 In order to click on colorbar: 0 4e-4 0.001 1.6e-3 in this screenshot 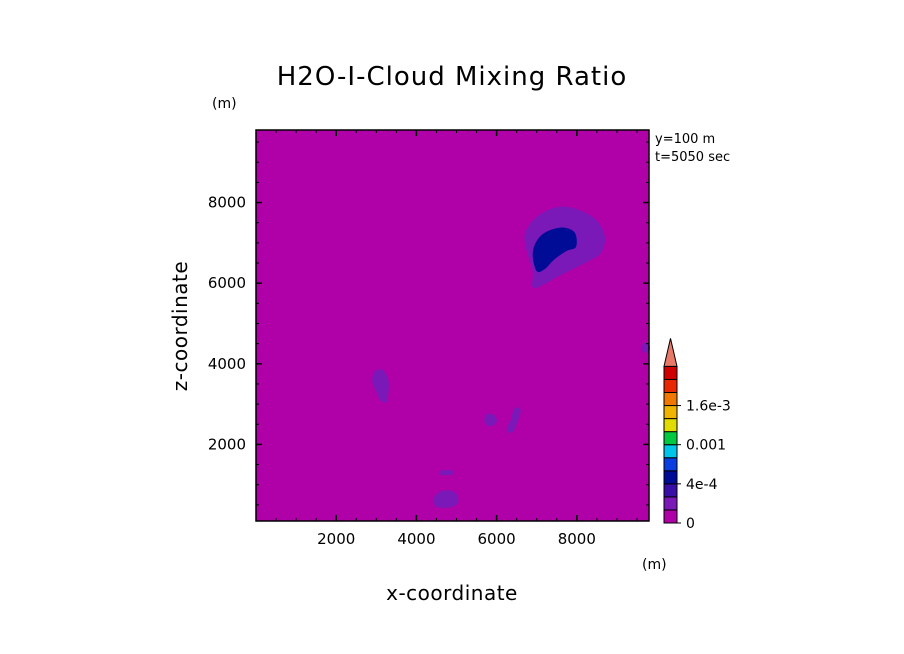, I will do `click(697, 435)`.